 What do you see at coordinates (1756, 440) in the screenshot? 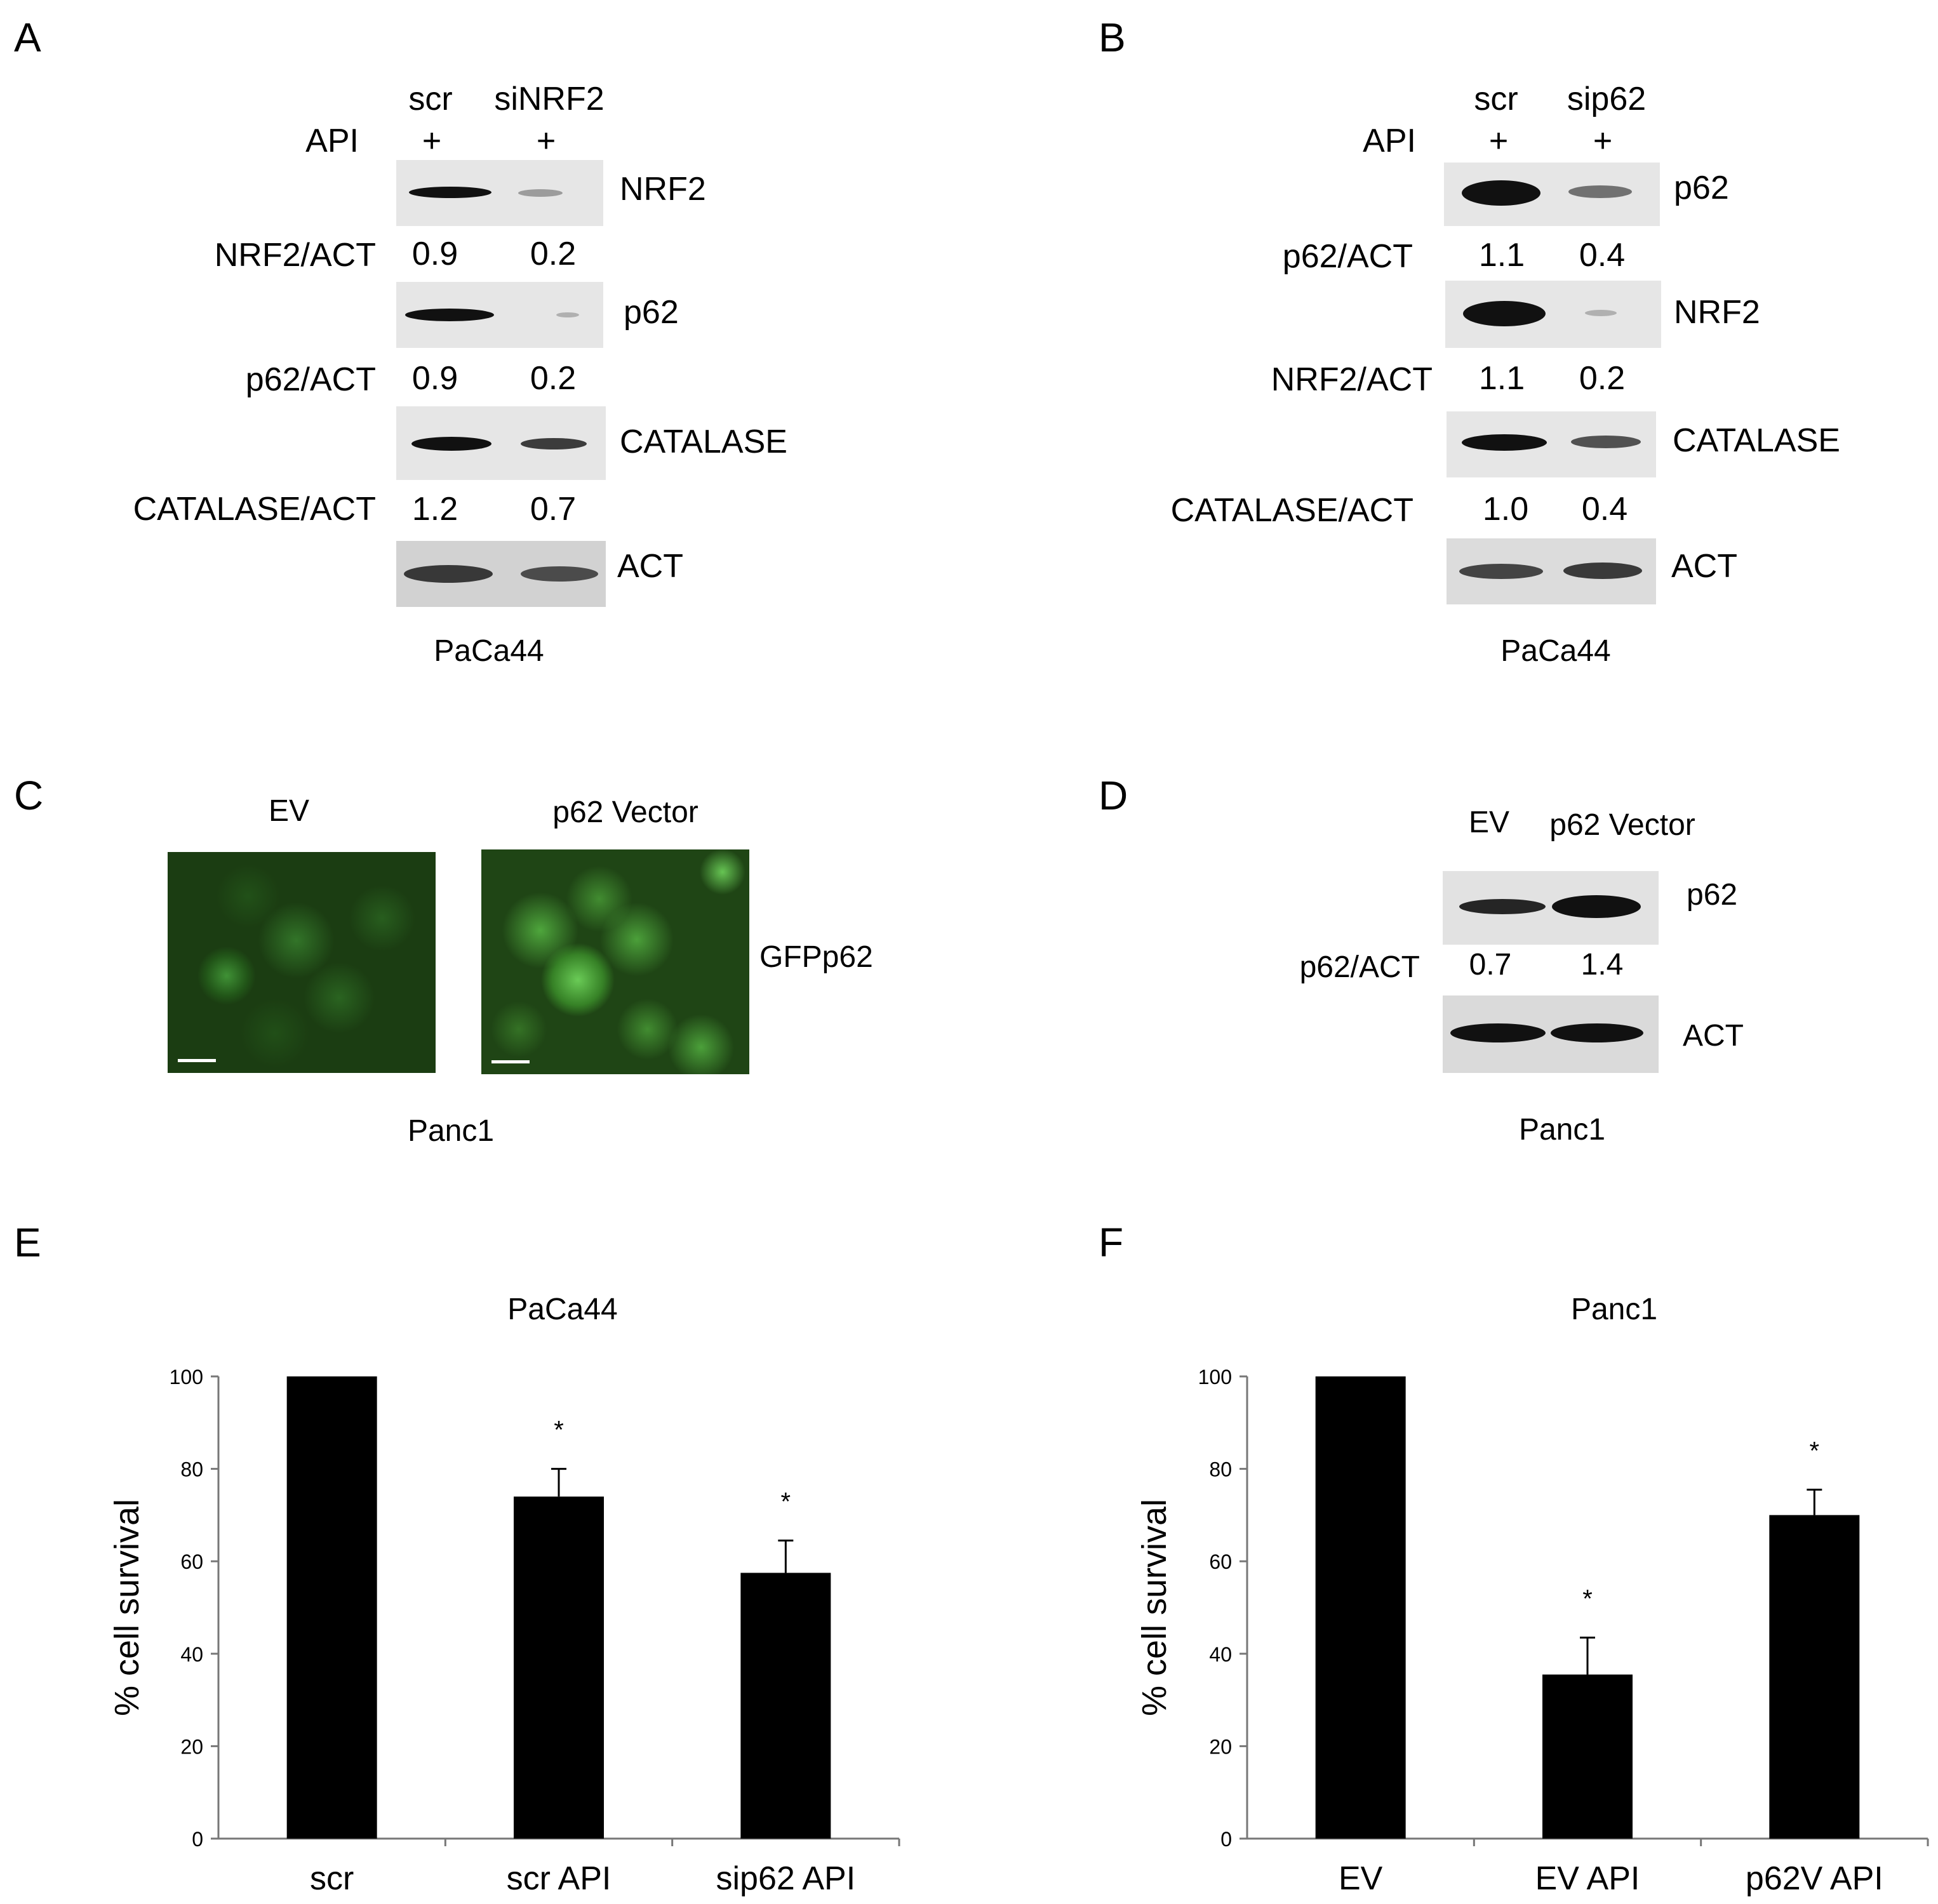
I see `protein-label-b-catalase: CATALASE` at bounding box center [1756, 440].